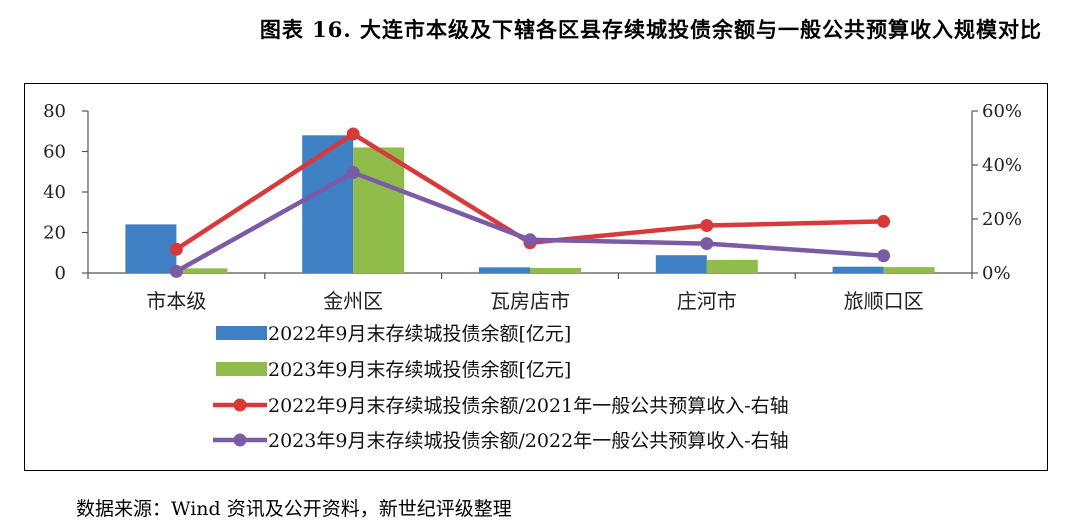 The image size is (1076, 532). Describe the element at coordinates (54, 192) in the screenshot. I see `left-tick-label: 40` at that location.